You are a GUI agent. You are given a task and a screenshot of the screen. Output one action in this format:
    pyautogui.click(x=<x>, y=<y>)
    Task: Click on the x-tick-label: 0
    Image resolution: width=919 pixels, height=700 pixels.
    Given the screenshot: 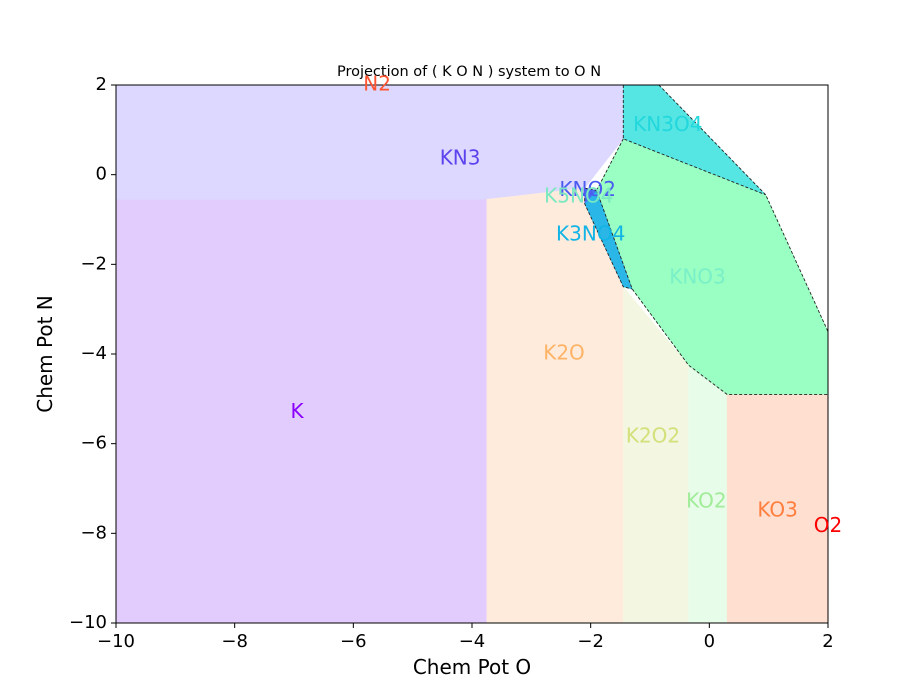 What is the action you would take?
    pyautogui.click(x=709, y=641)
    